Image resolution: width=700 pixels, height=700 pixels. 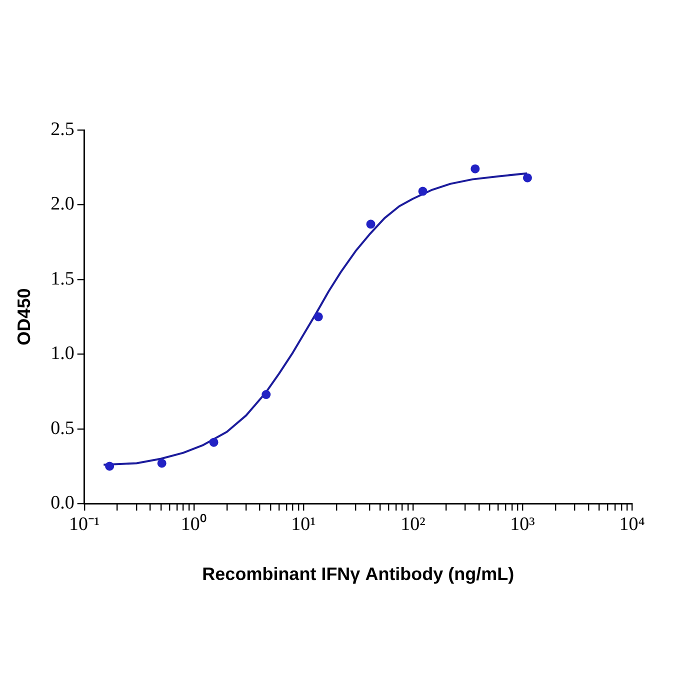 I want to click on x-tick-label: 10², so click(x=413, y=524).